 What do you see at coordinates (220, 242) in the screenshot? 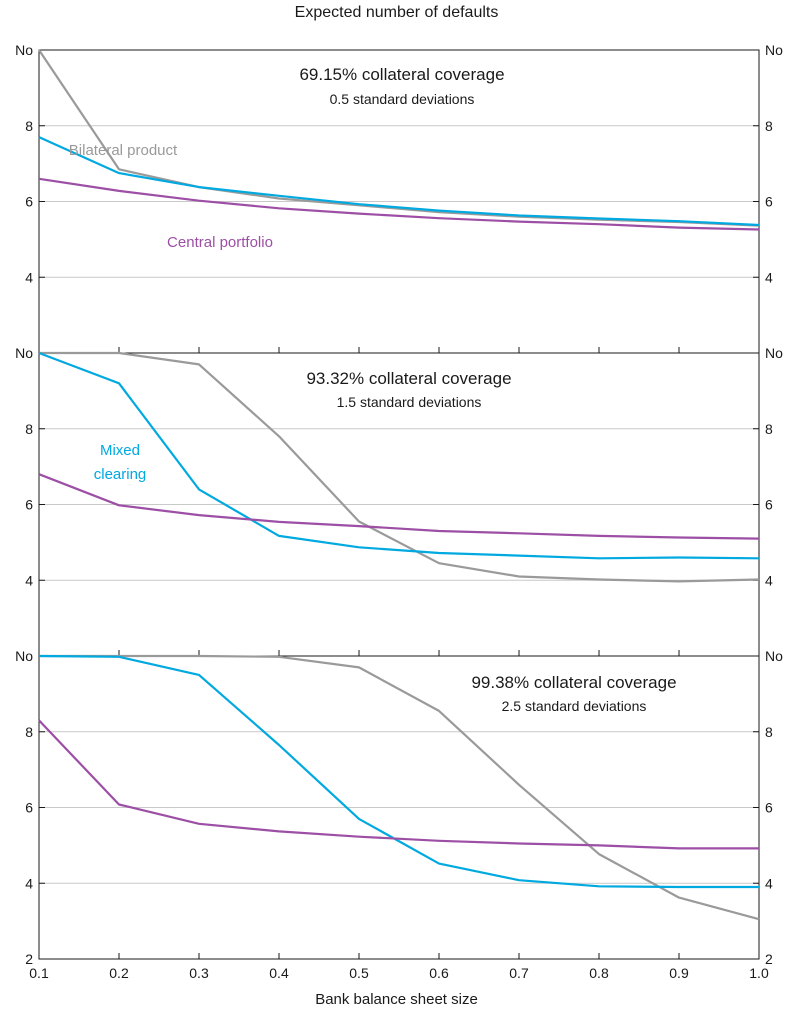
I see `series-annotation-central: Central portfolio` at bounding box center [220, 242].